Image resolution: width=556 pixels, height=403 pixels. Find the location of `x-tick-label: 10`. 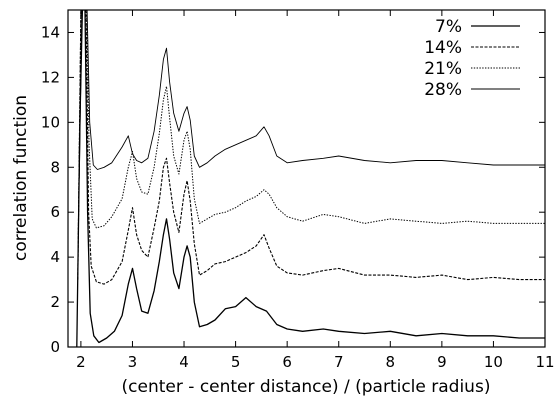

x-tick-label: 10 is located at coordinates (493, 362).